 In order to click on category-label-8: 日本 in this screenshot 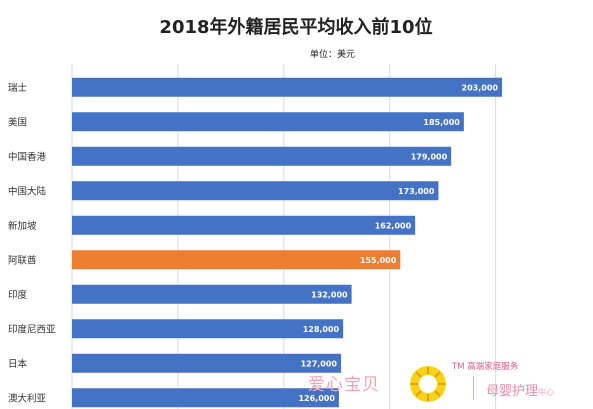, I will do `click(18, 364)`.